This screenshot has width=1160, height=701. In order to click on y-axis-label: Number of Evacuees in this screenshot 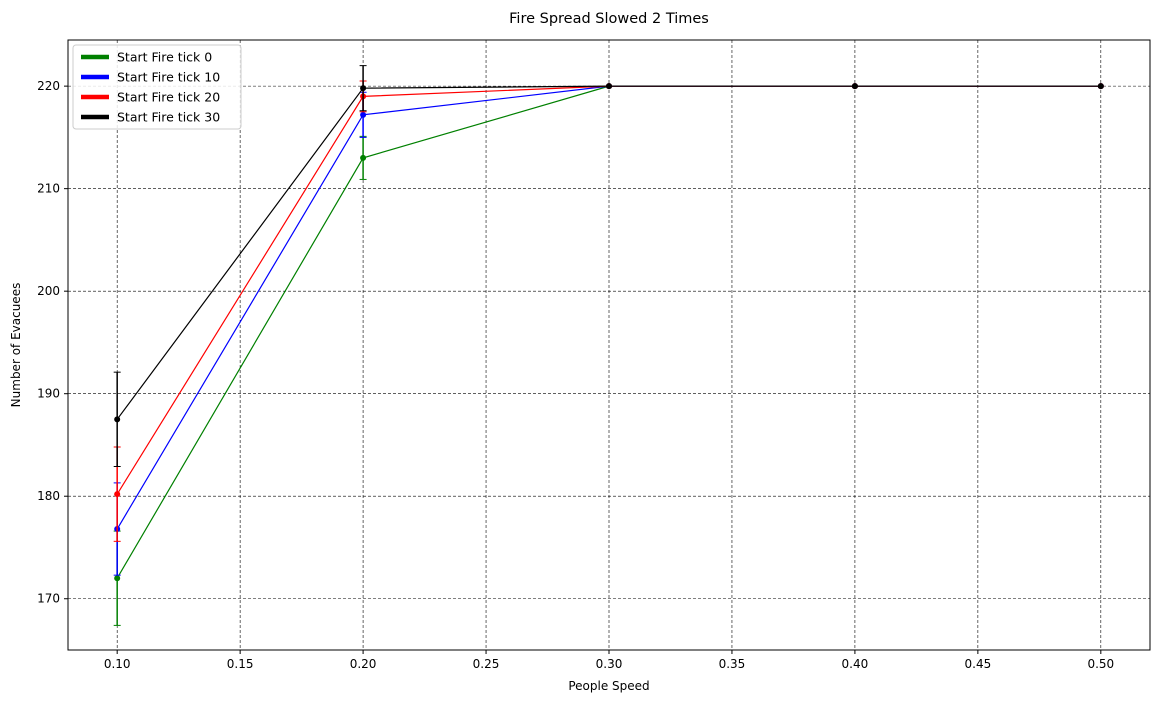, I will do `click(16, 345)`.